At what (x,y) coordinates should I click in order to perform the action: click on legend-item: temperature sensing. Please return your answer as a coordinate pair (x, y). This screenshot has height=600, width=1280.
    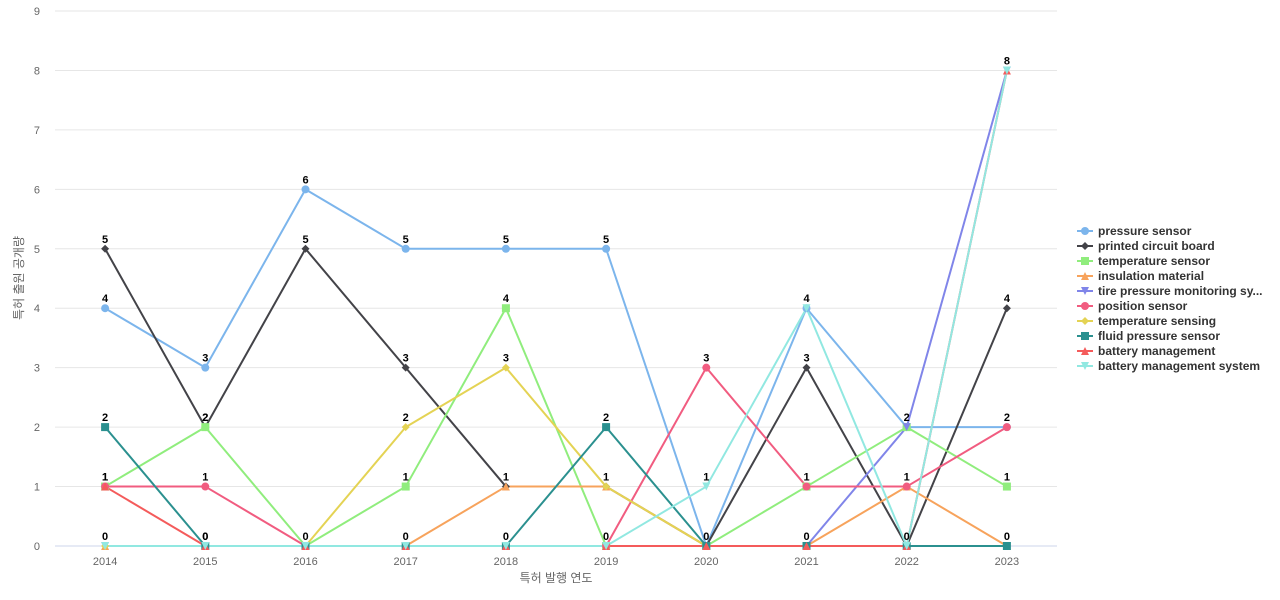
    Looking at the image, I should click on (1146, 321).